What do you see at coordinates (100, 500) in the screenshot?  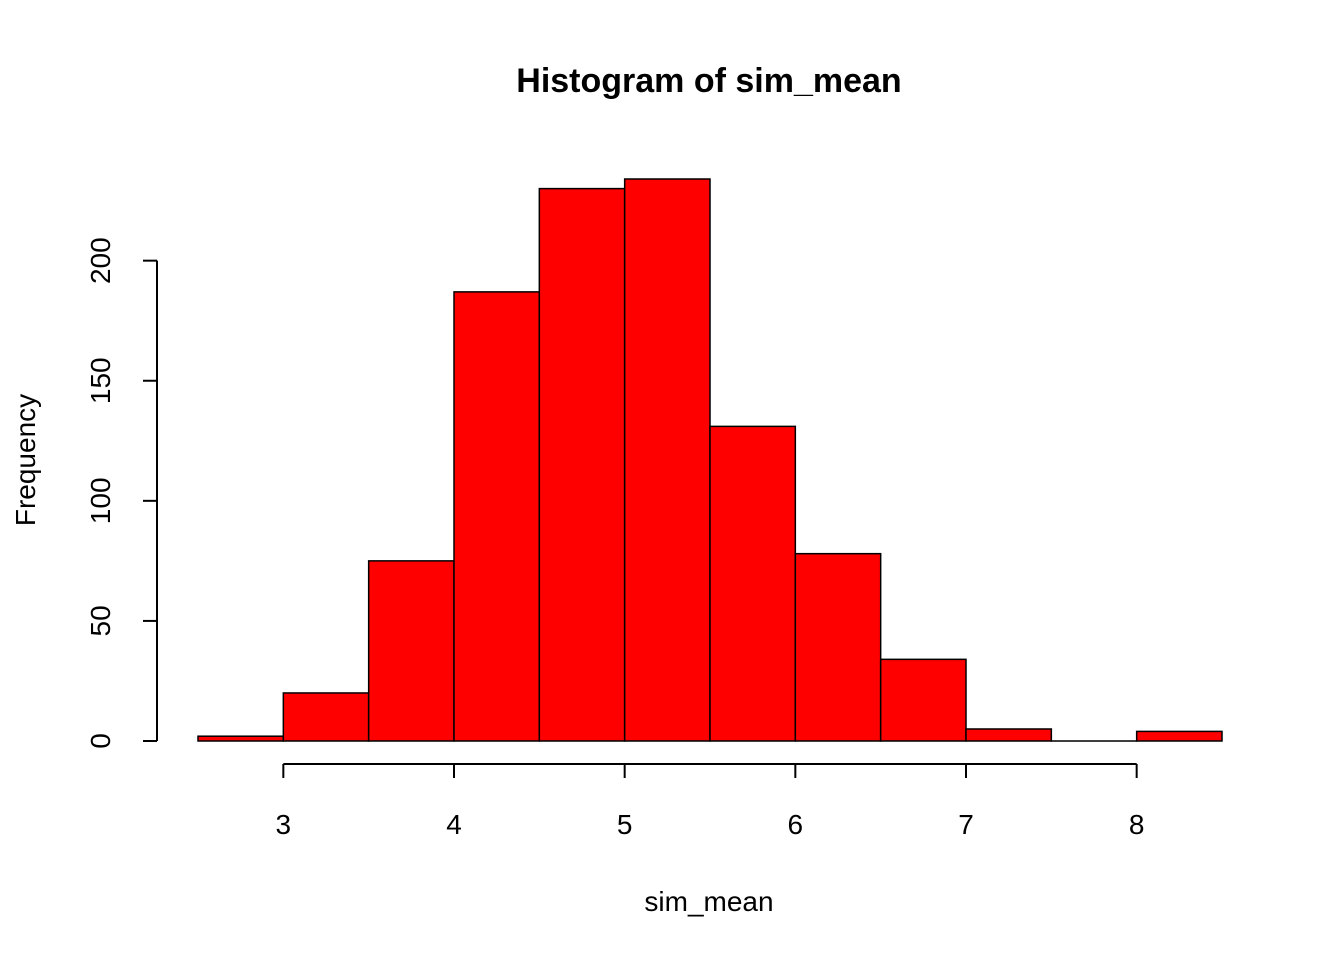 I see `y-tick-label: 100` at bounding box center [100, 500].